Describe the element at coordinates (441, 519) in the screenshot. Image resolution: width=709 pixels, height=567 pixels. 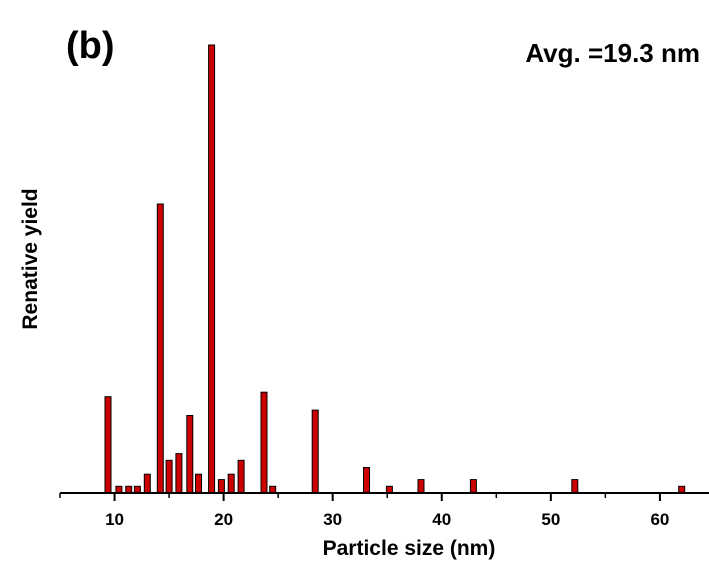
I see `x-tick-label: 40` at that location.